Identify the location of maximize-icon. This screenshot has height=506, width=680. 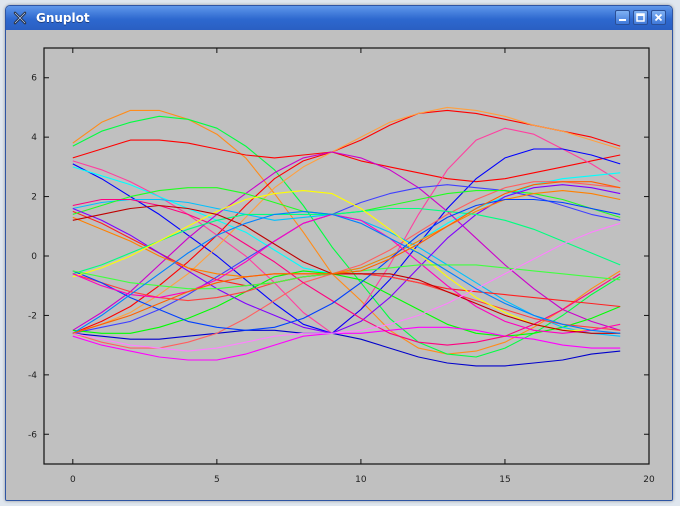
(640, 17).